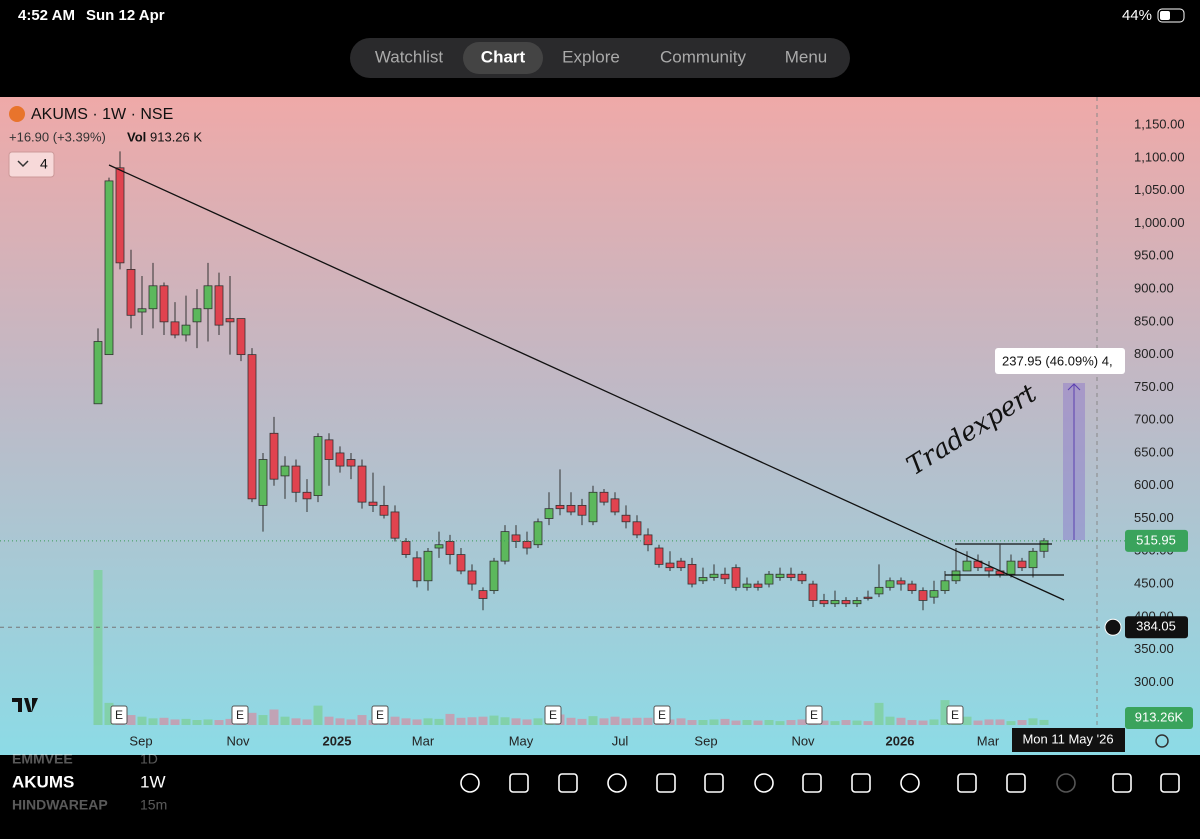 This screenshot has width=1200, height=839. I want to click on crosshair-price: 384.05, so click(1156, 626).